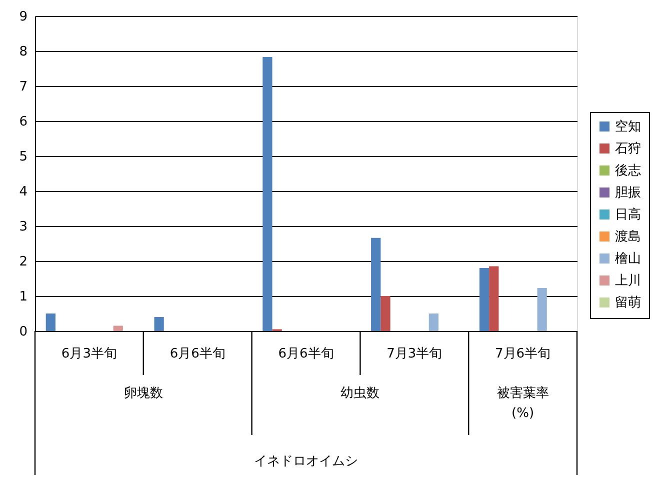  Describe the element at coordinates (628, 259) in the screenshot. I see `legend-label: 檜山` at that location.